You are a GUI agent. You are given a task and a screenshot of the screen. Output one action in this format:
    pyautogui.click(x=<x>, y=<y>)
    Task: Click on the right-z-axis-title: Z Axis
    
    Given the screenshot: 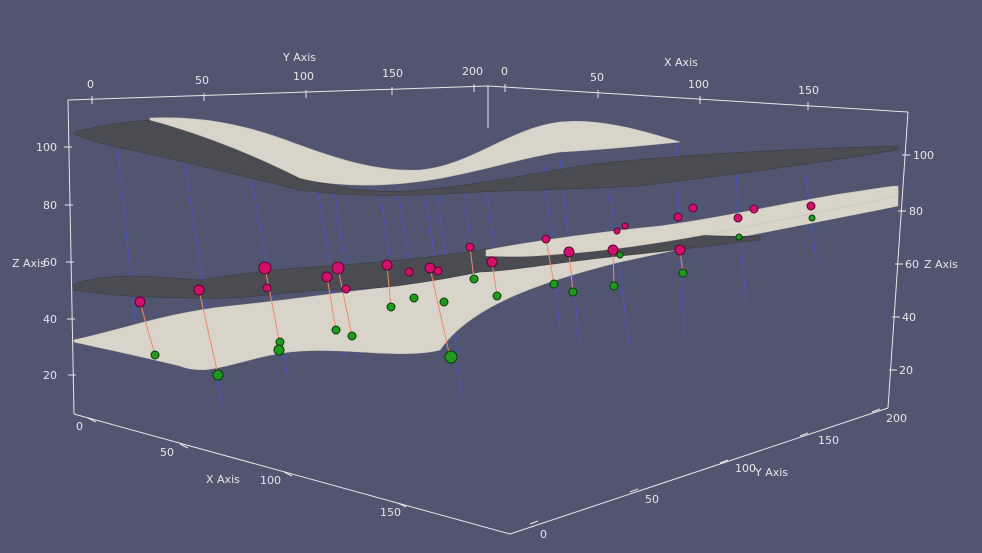 What is the action you would take?
    pyautogui.click(x=941, y=264)
    